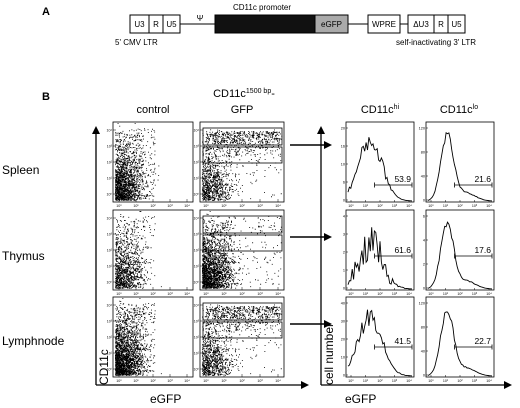 Image resolution: width=520 pixels, height=408 pixels. Describe the element at coordinates (242, 330) in the screenshot. I see `gate-cd11c-lo` at that location.